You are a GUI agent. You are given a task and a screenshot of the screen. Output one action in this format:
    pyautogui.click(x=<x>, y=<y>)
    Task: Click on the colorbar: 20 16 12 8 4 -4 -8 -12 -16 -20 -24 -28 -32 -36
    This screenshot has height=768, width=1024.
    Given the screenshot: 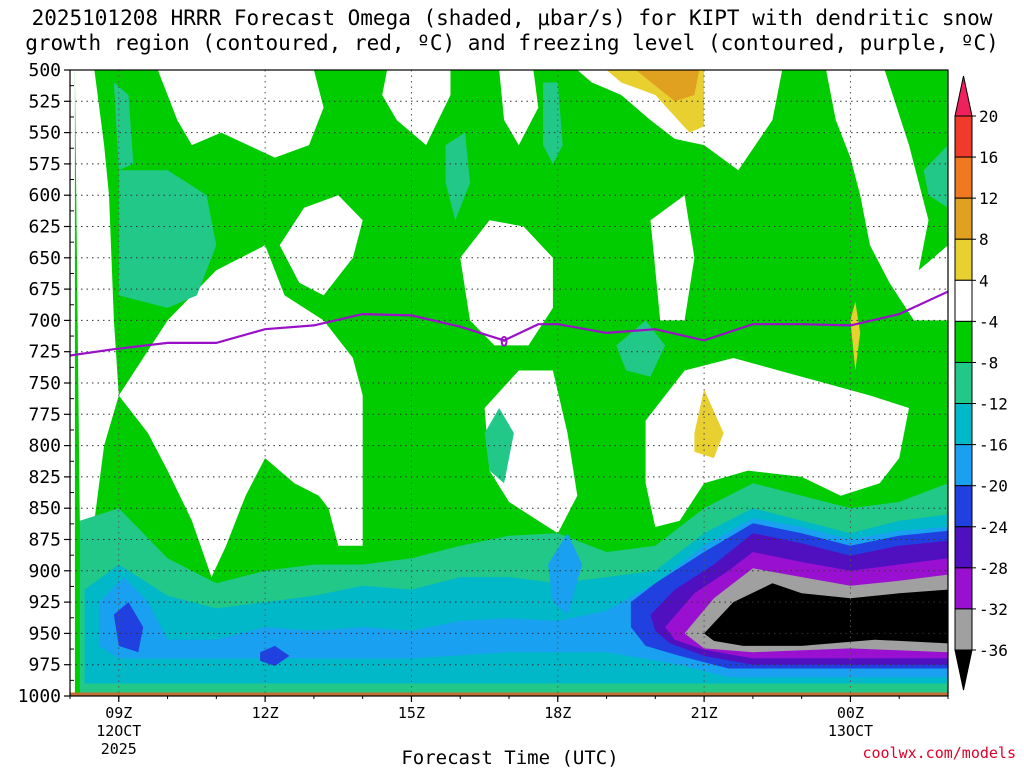 What is the action you would take?
    pyautogui.click(x=981, y=383)
    